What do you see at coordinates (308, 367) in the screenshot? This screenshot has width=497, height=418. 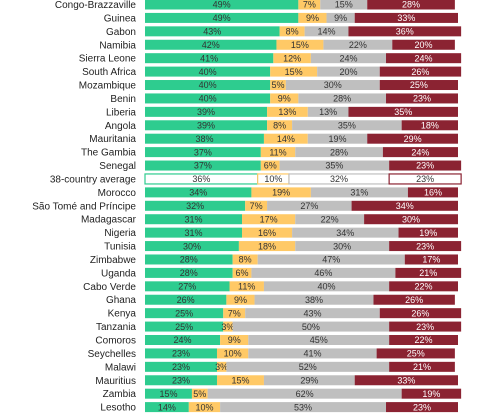 I see `data-label: 52%` at bounding box center [308, 367].